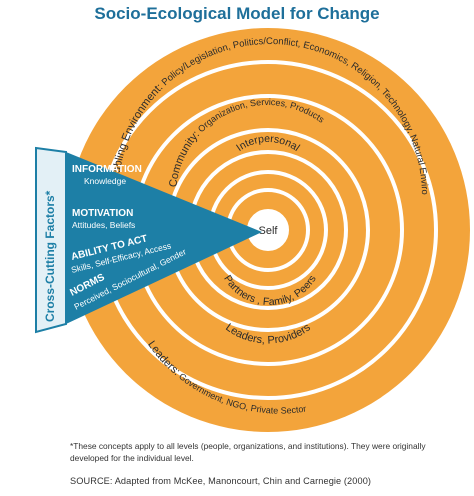 This screenshot has height=496, width=474. I want to click on factor-motivation: MOTIVATION Attitudes, Beliefs, so click(103, 219).